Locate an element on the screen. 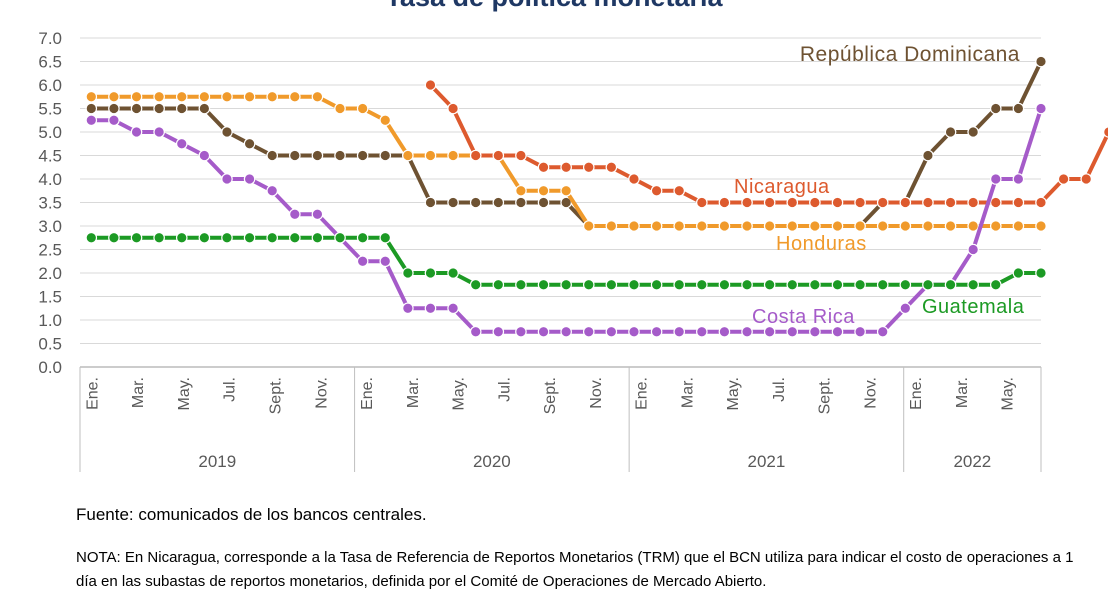 This screenshot has height=613, width=1108. y-tick-label: 5.0 is located at coordinates (50, 132).